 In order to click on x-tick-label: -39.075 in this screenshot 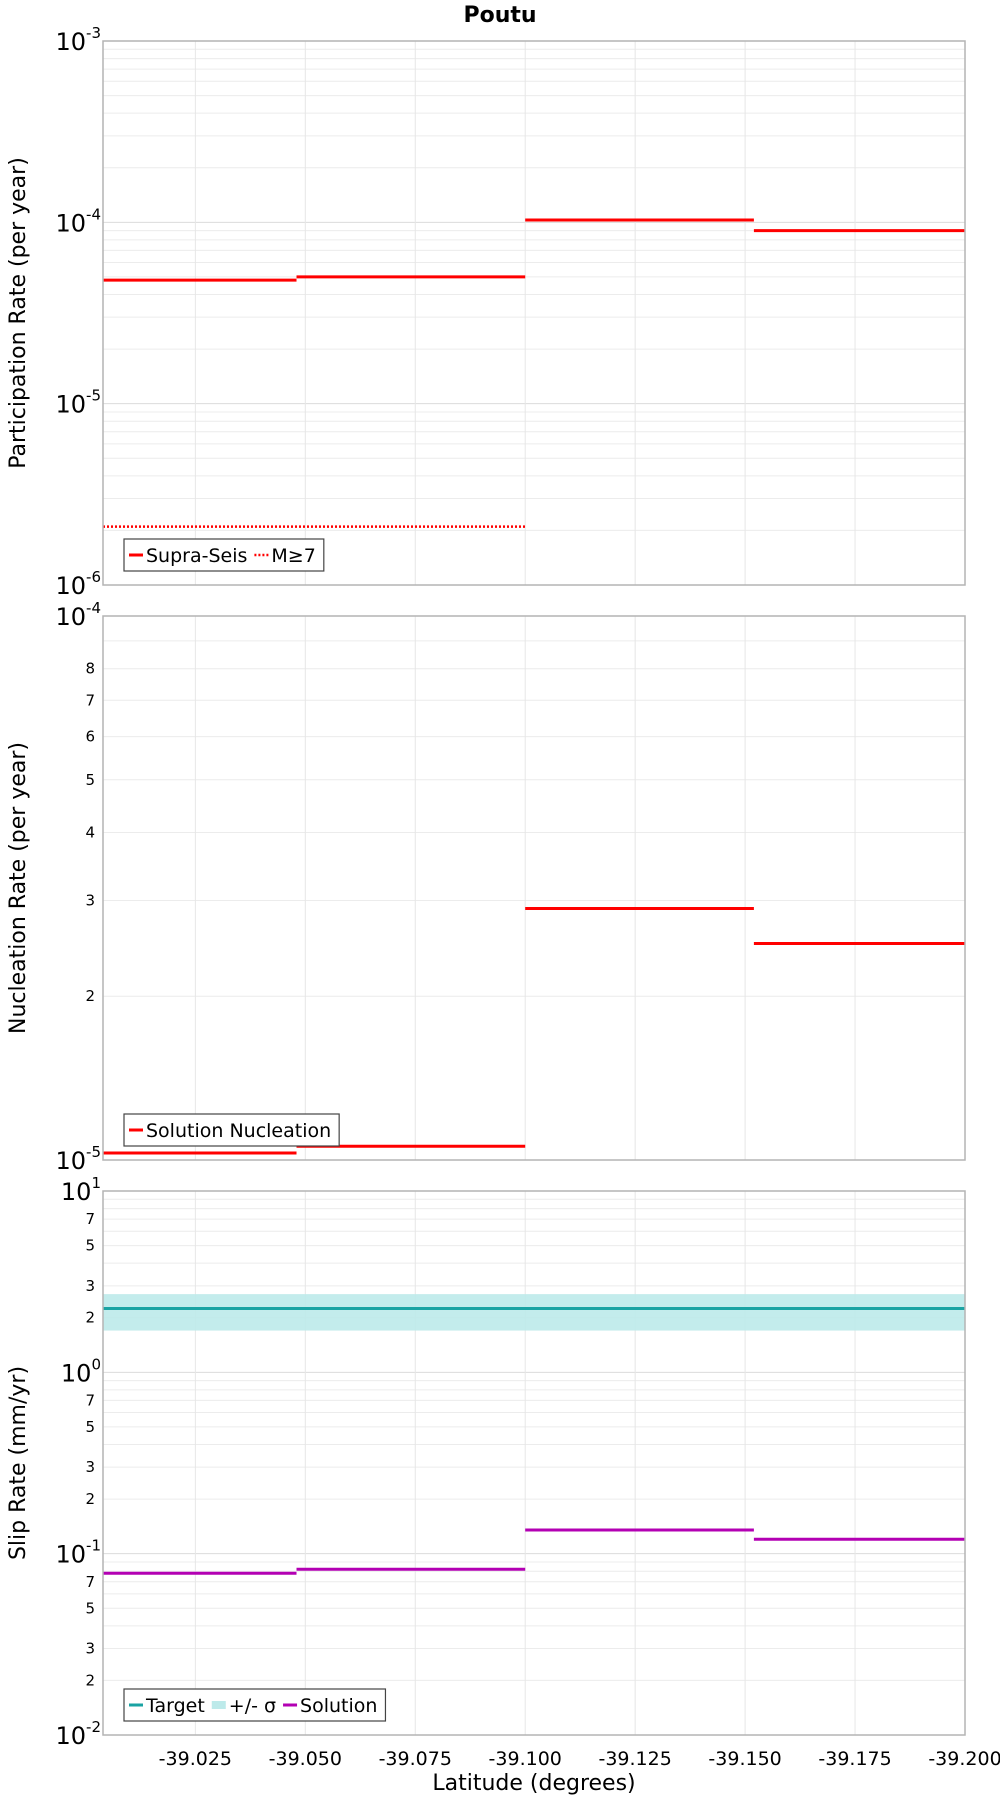, I will do `click(415, 1759)`.